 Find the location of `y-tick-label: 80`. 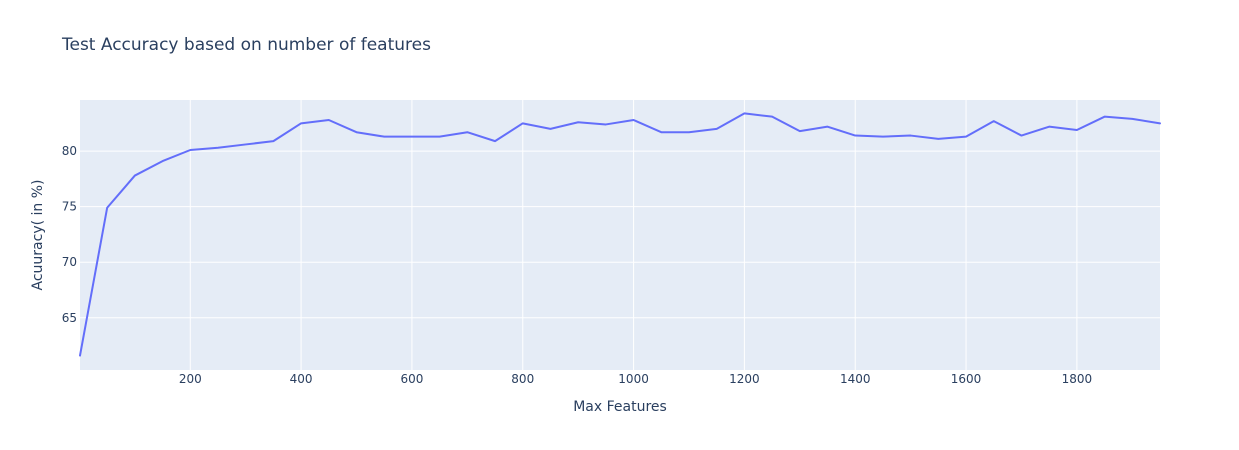

y-tick-label: 80 is located at coordinates (69, 151).